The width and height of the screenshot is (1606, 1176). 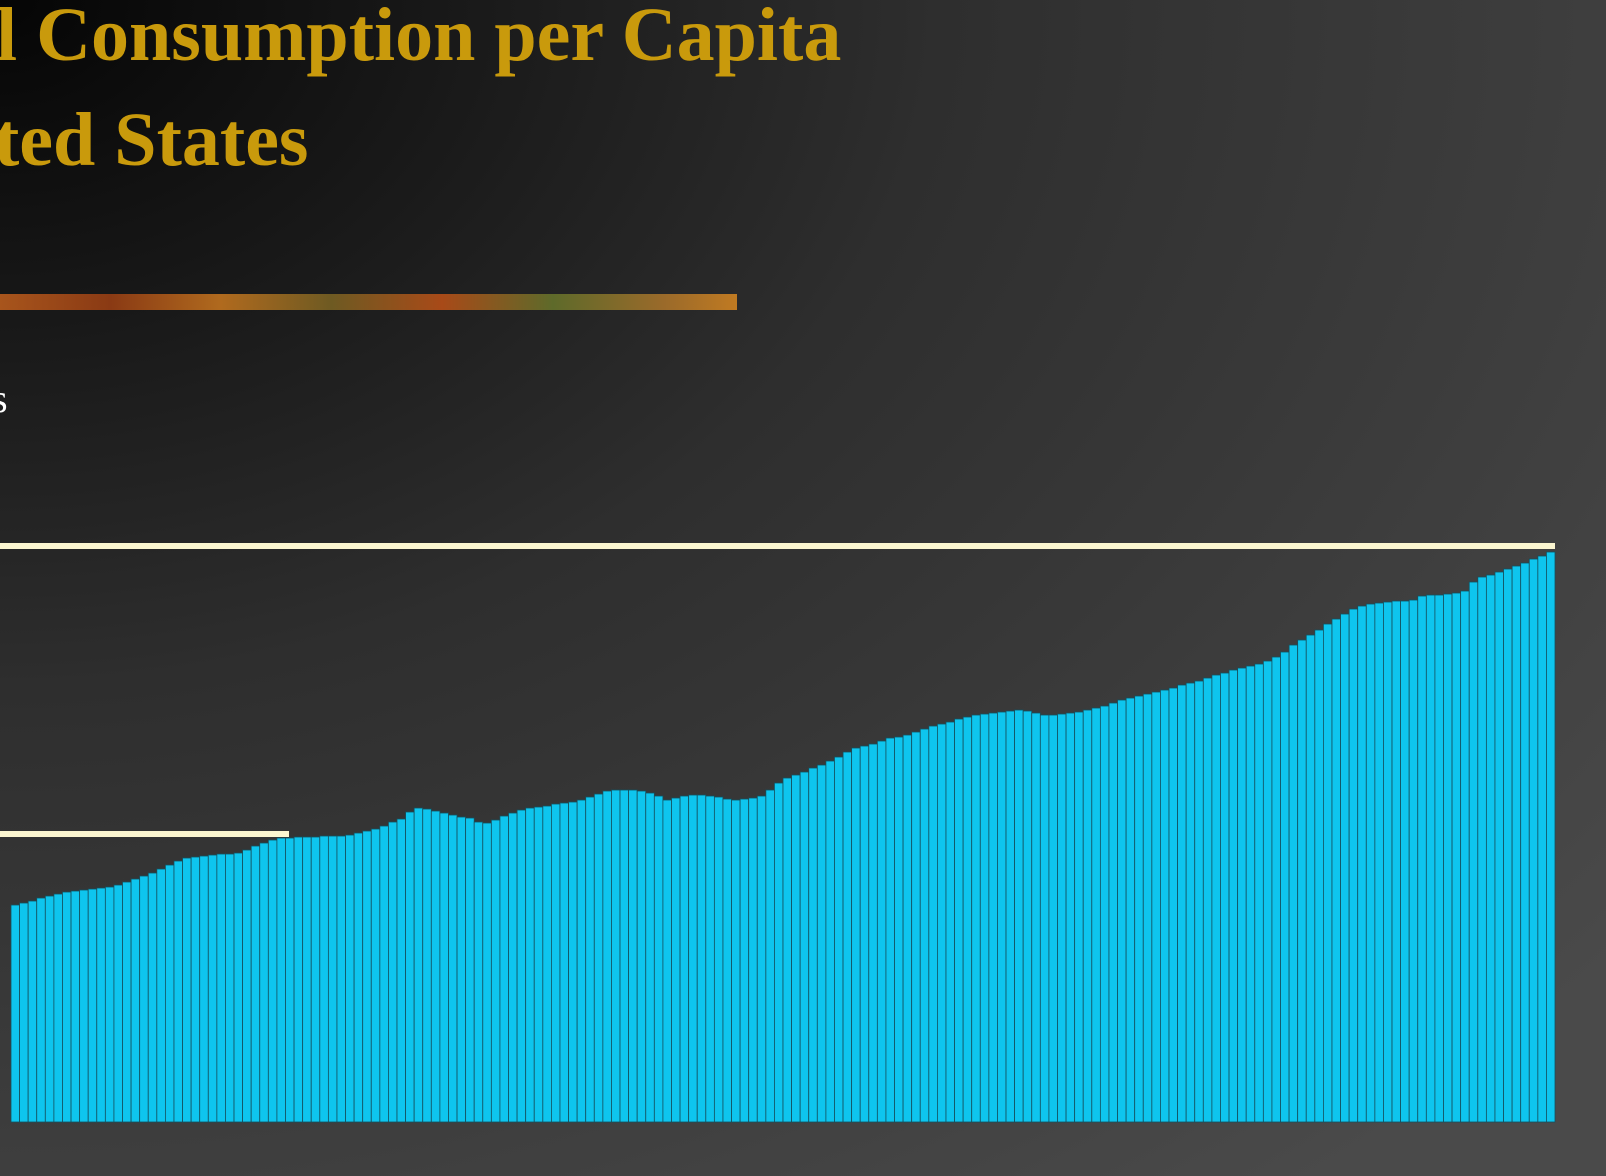 What do you see at coordinates (4, 398) in the screenshot?
I see `body-text: s` at bounding box center [4, 398].